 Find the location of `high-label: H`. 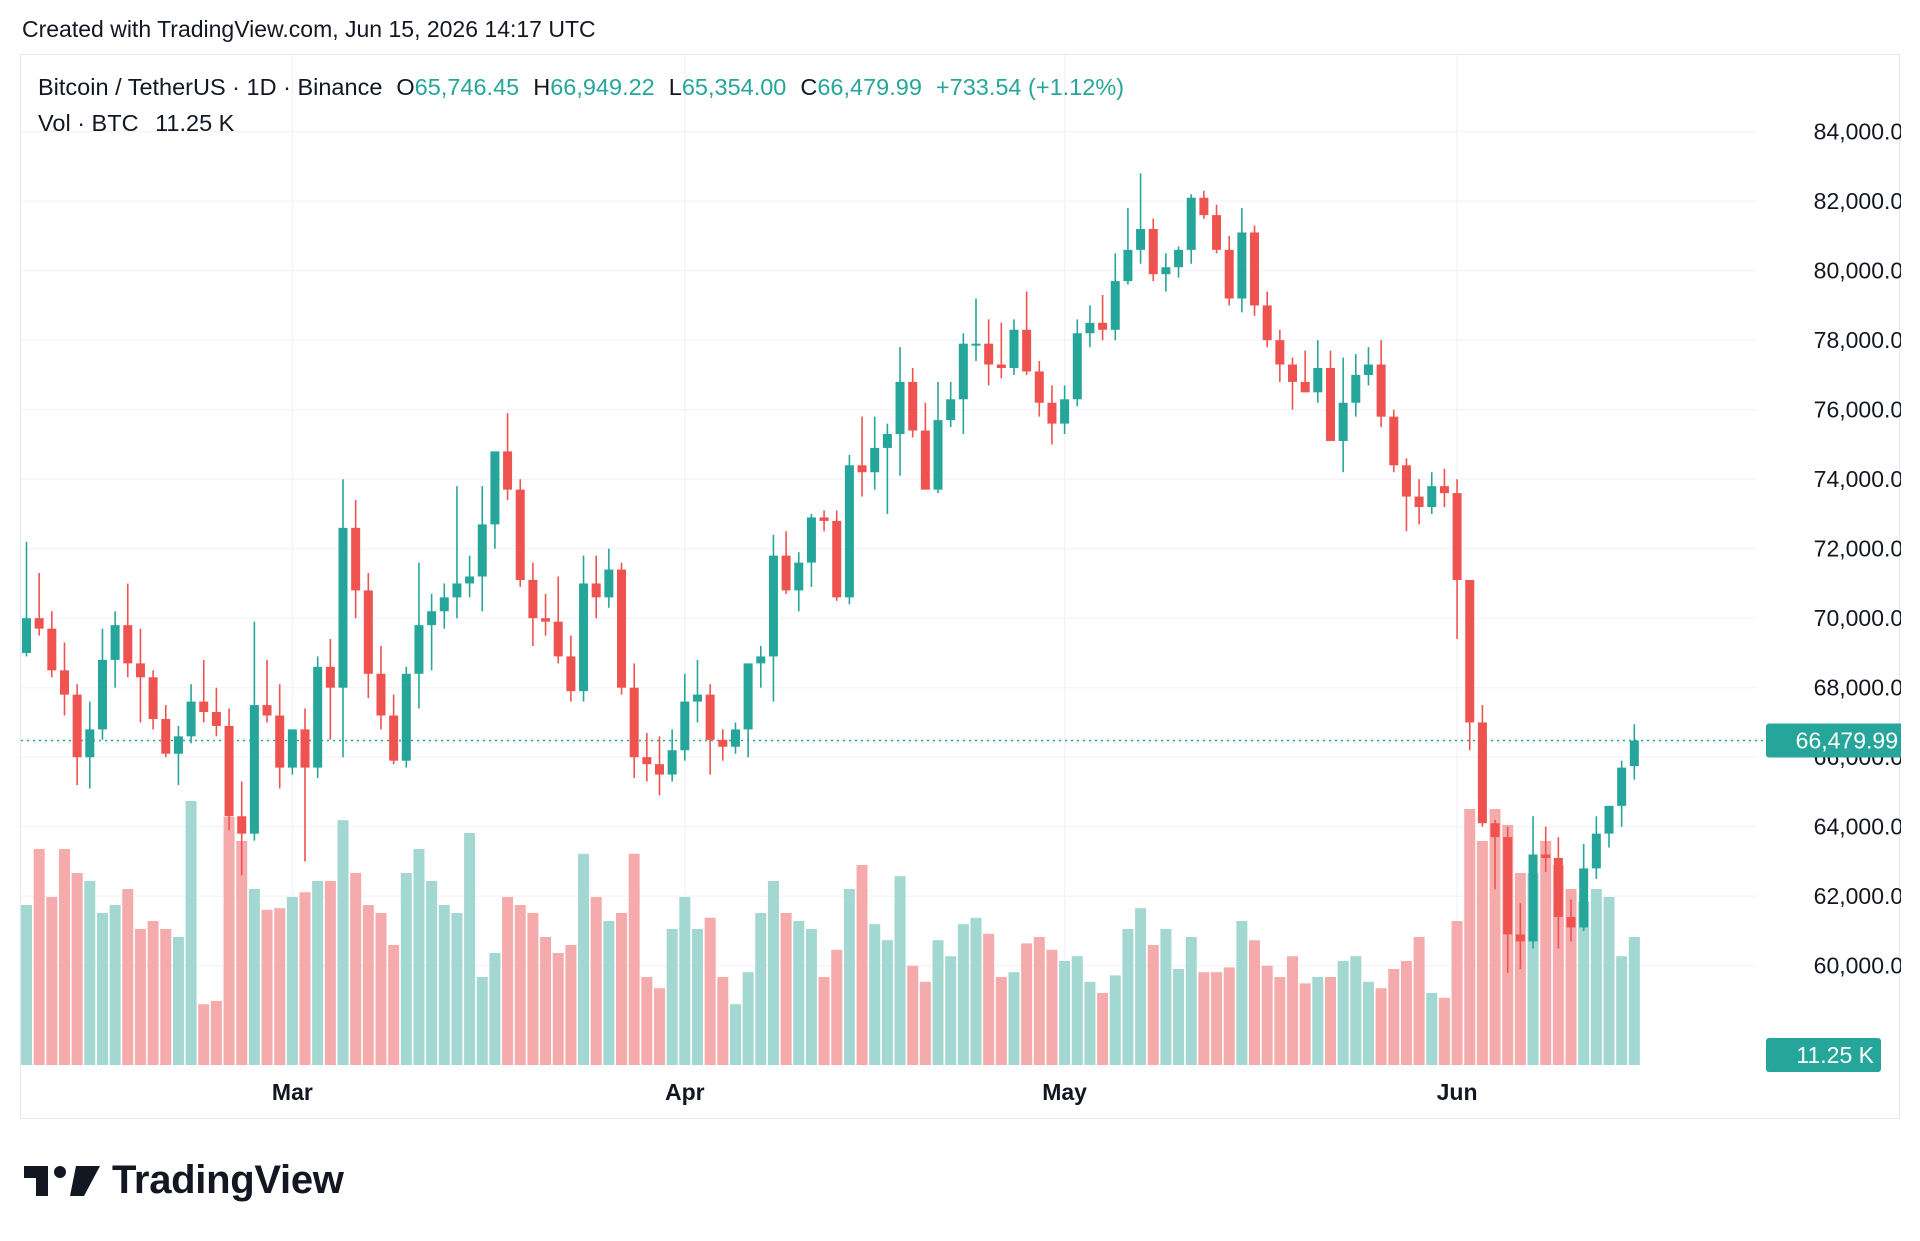

high-label: H is located at coordinates (542, 87).